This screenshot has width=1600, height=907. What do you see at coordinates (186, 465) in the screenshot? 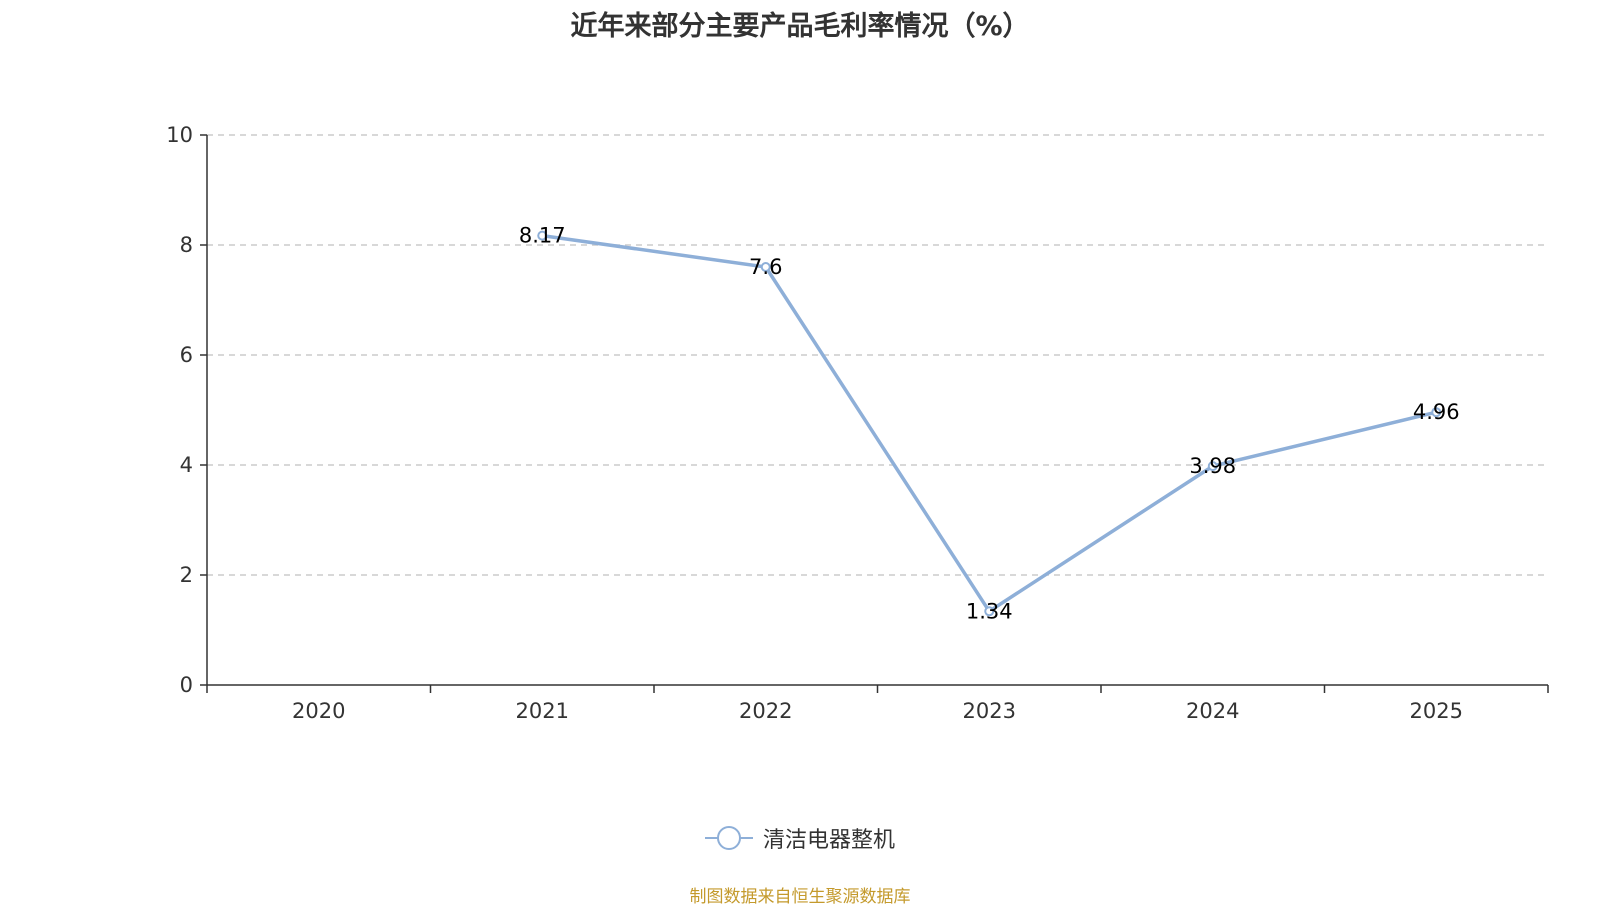
I see `y-tick-label: 4` at bounding box center [186, 465].